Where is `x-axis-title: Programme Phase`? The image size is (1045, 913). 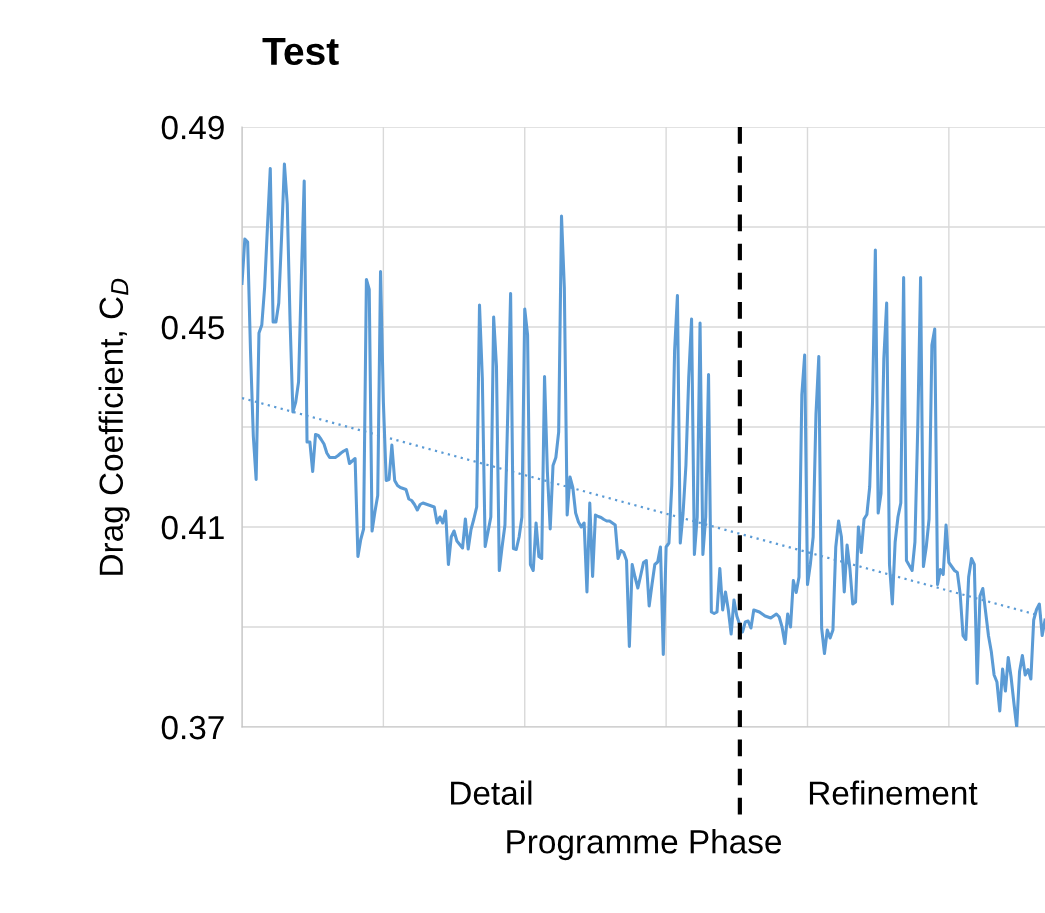
x-axis-title: Programme Phase is located at coordinates (644, 845).